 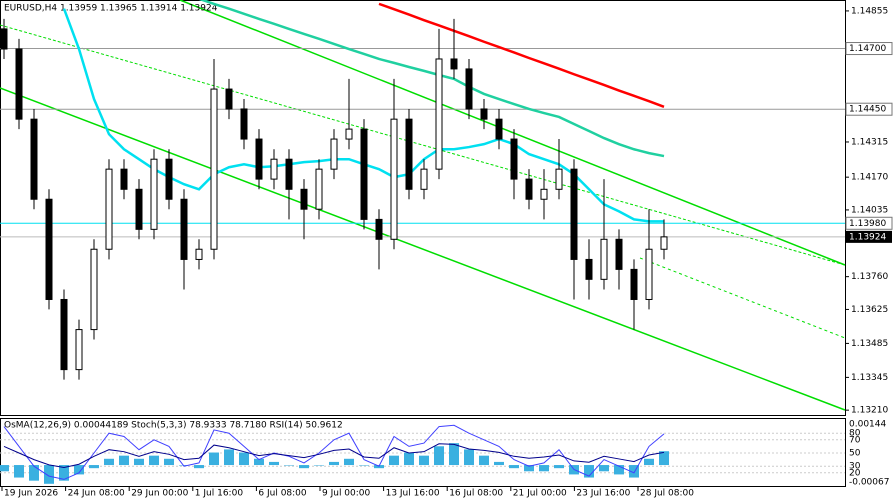 What do you see at coordinates (667, 494) in the screenshot?
I see `x-tick-label: 28 Jul 08:00` at bounding box center [667, 494].